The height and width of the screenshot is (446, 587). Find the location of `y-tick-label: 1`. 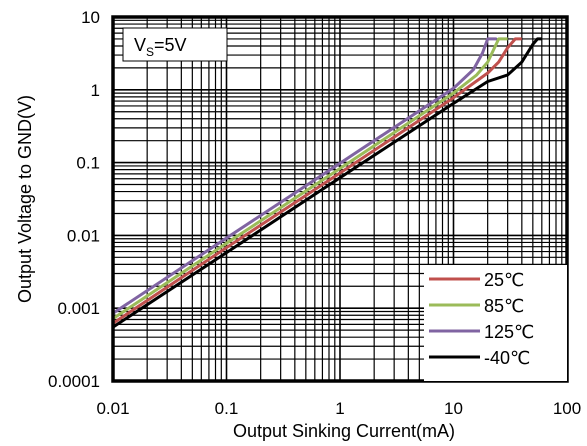

y-tick-label: 1 is located at coordinates (95, 90).